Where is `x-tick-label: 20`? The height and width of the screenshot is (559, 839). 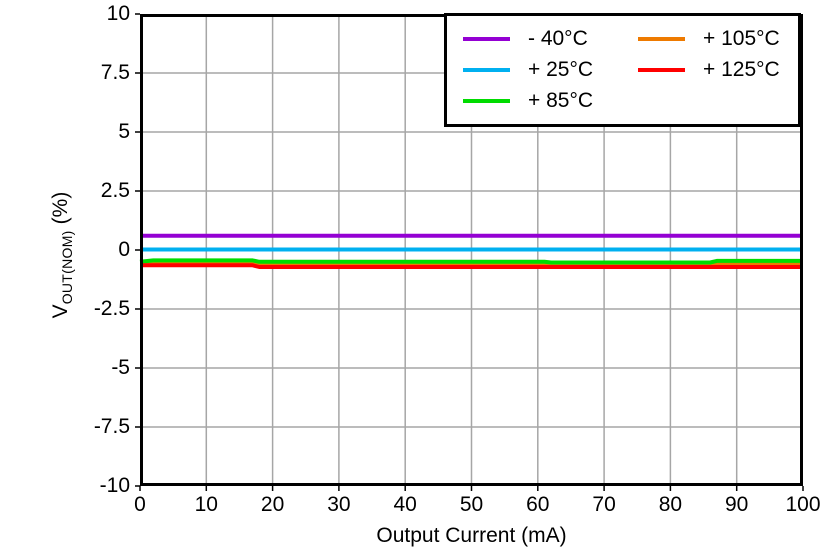
x-tick-label: 20 is located at coordinates (272, 504).